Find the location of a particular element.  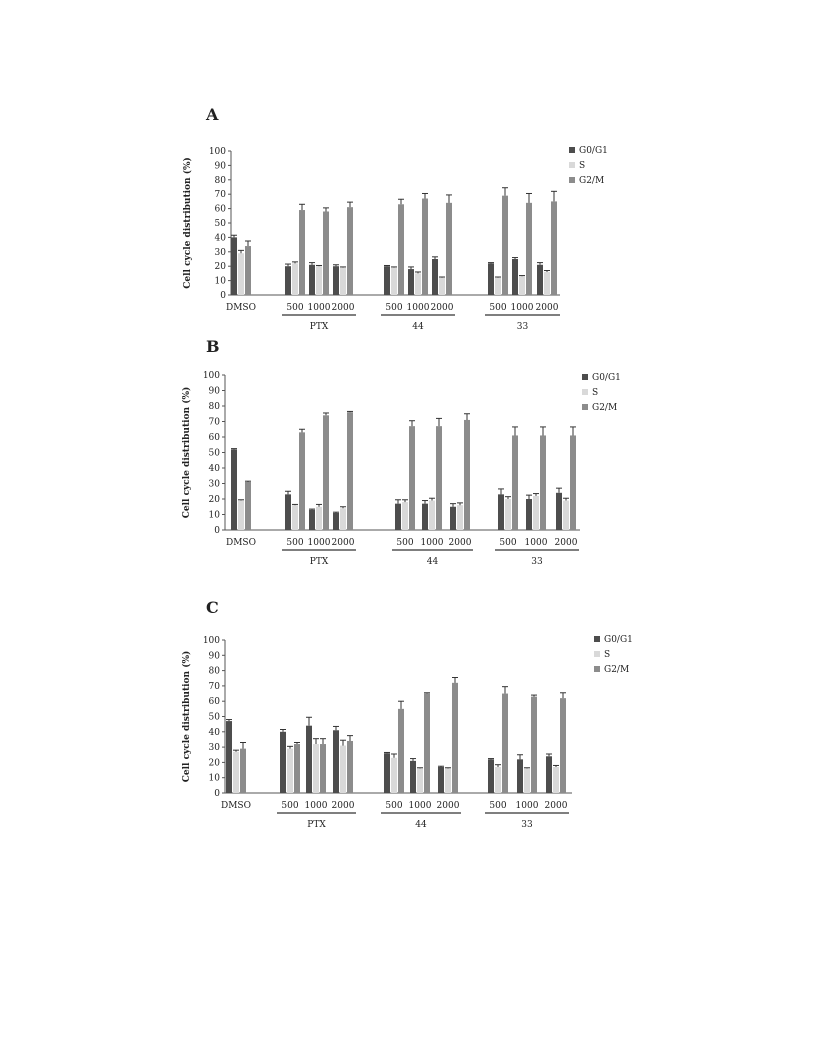

panel-letter: C is located at coordinates (212, 607).